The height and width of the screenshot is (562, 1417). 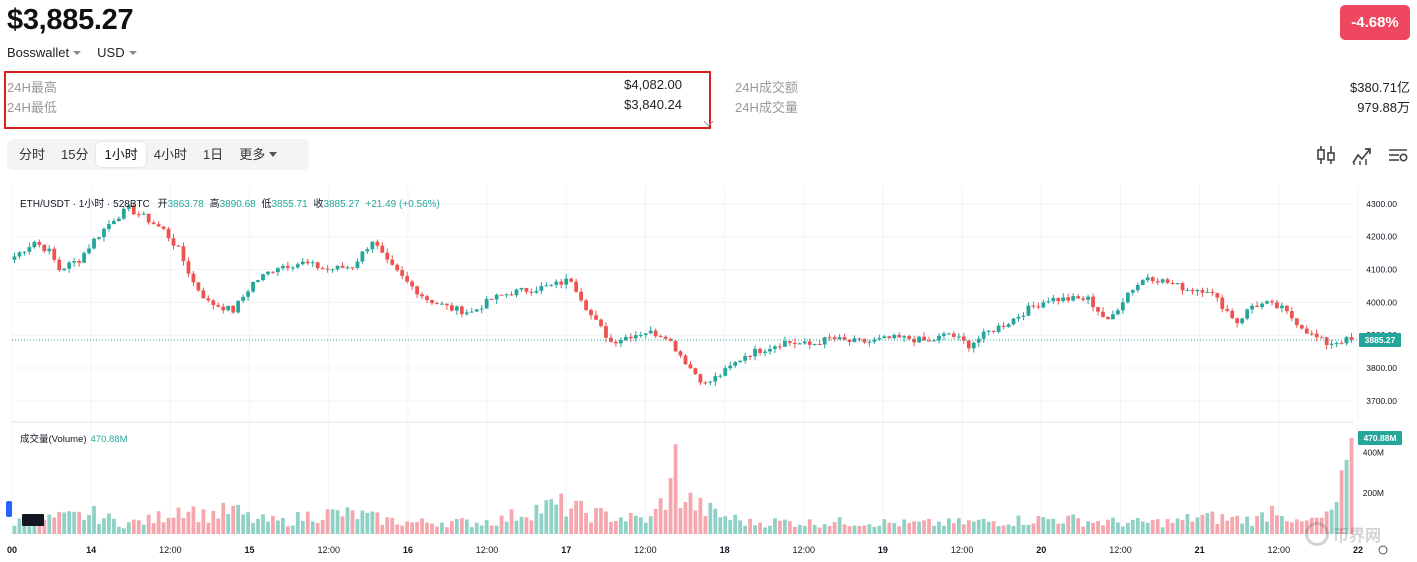 I want to click on time-axis-label: 21, so click(x=1200, y=550).